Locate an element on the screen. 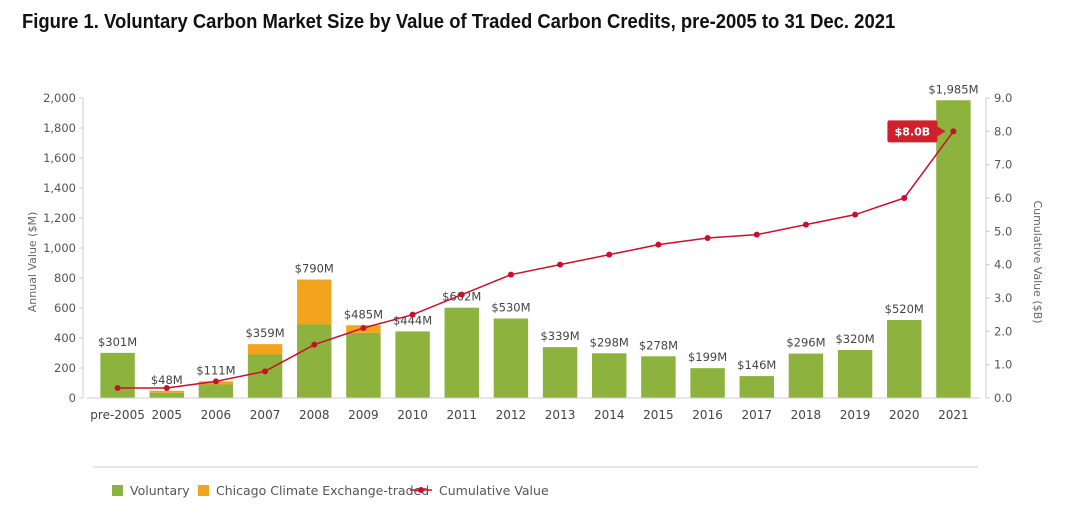 This screenshot has width=1066, height=515. y2-tick-label: 1.0 is located at coordinates (1003, 365).